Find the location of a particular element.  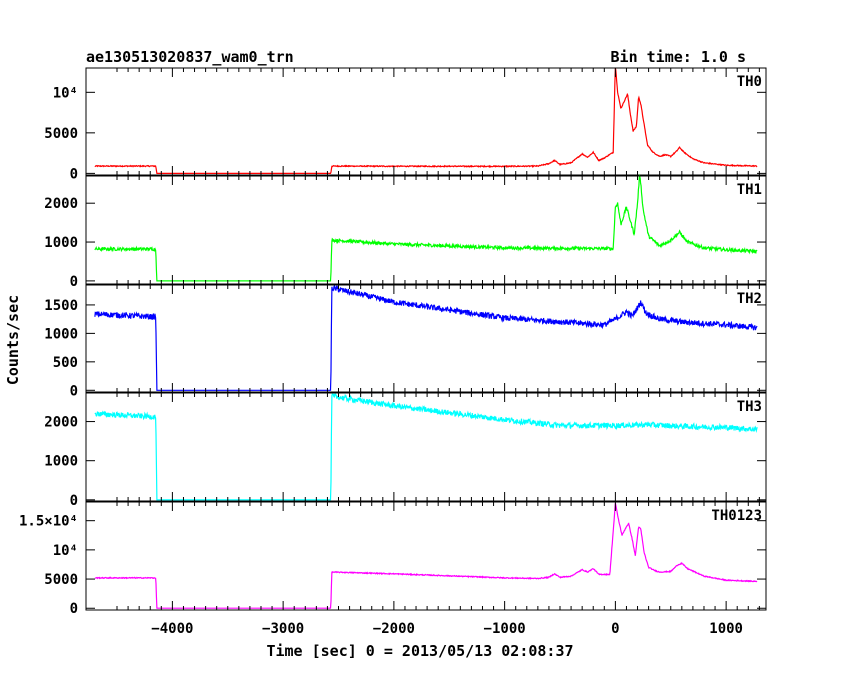

panel-th2: TH2 0 500 1000 1500 is located at coordinates (405, 341).